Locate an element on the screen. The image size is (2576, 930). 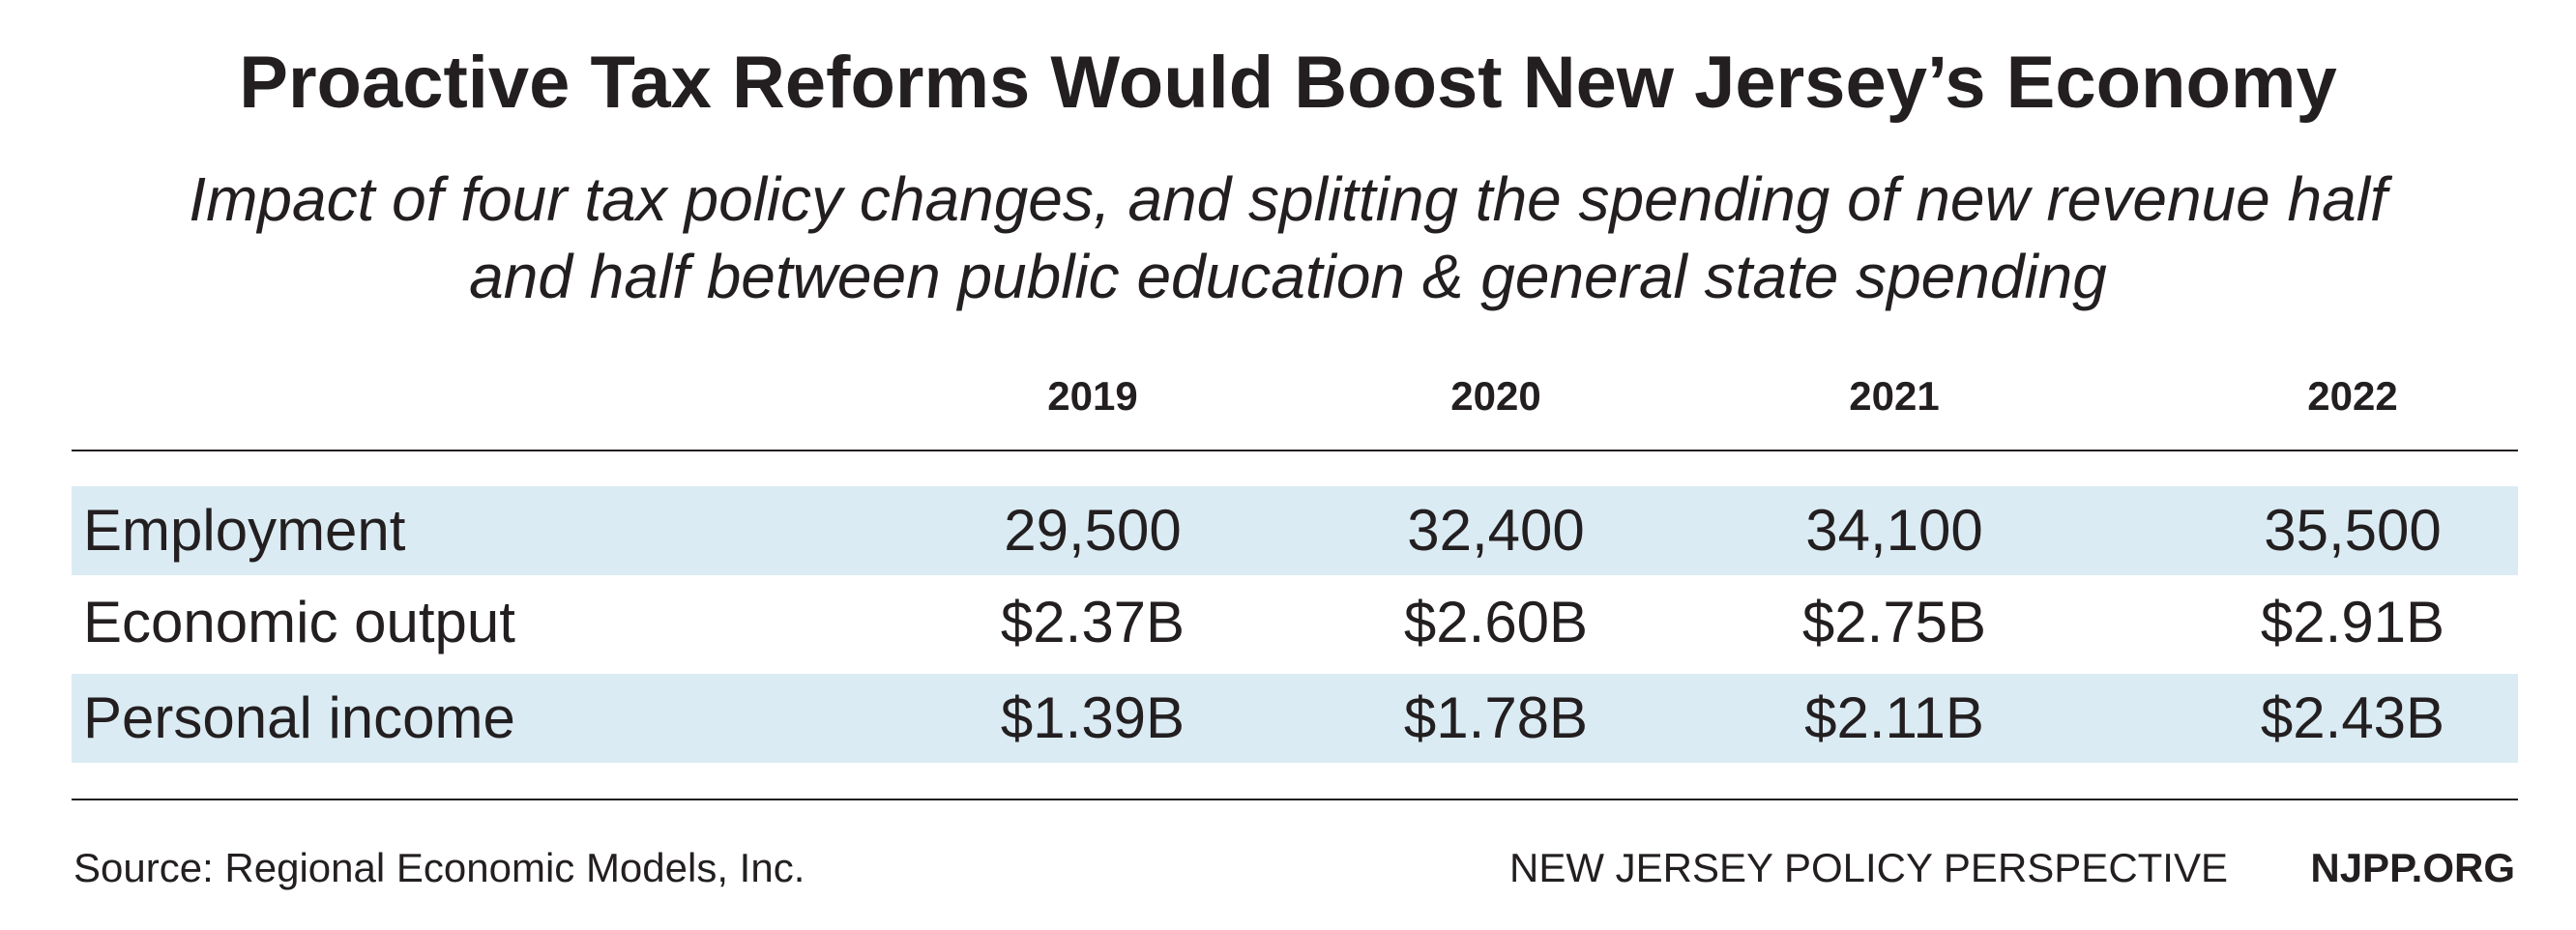
organization-name: NEW JERSEY POLICY PERSPECTIVE is located at coordinates (1868, 867).